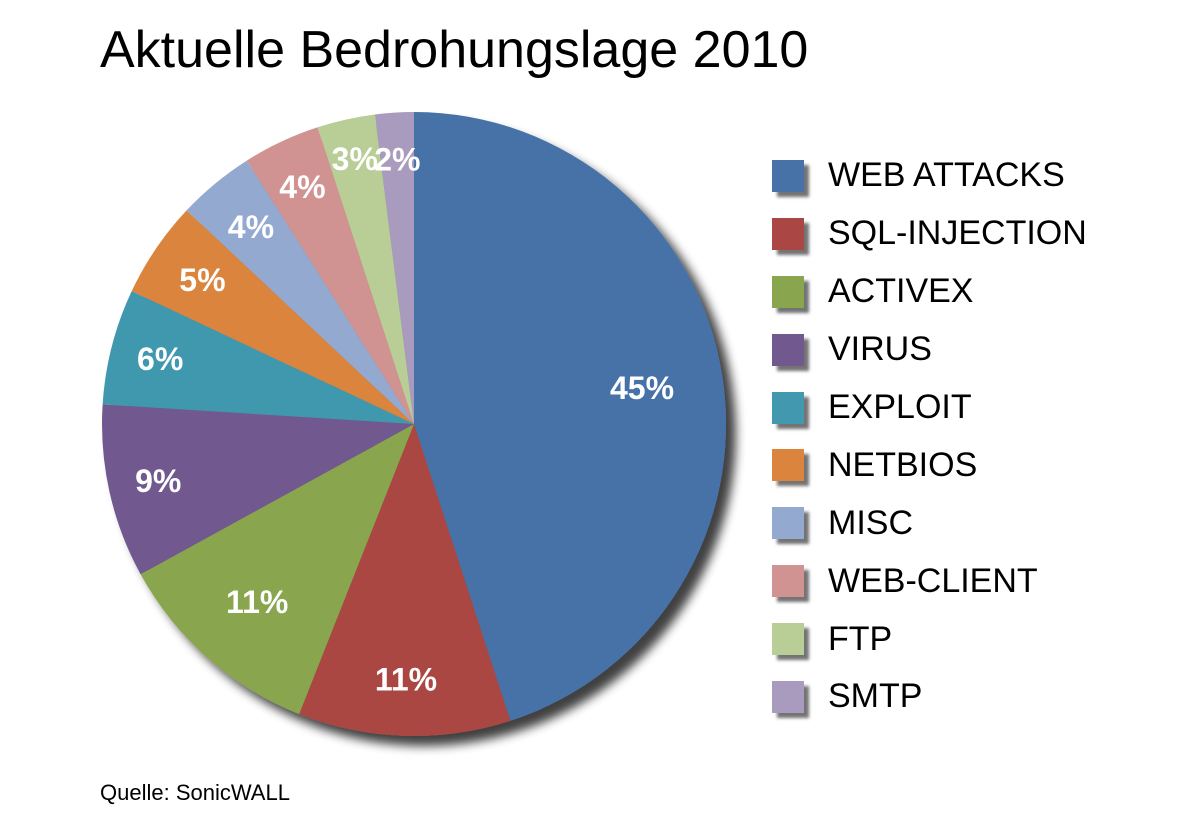  I want to click on legend-item: NETBIOS, so click(929, 465).